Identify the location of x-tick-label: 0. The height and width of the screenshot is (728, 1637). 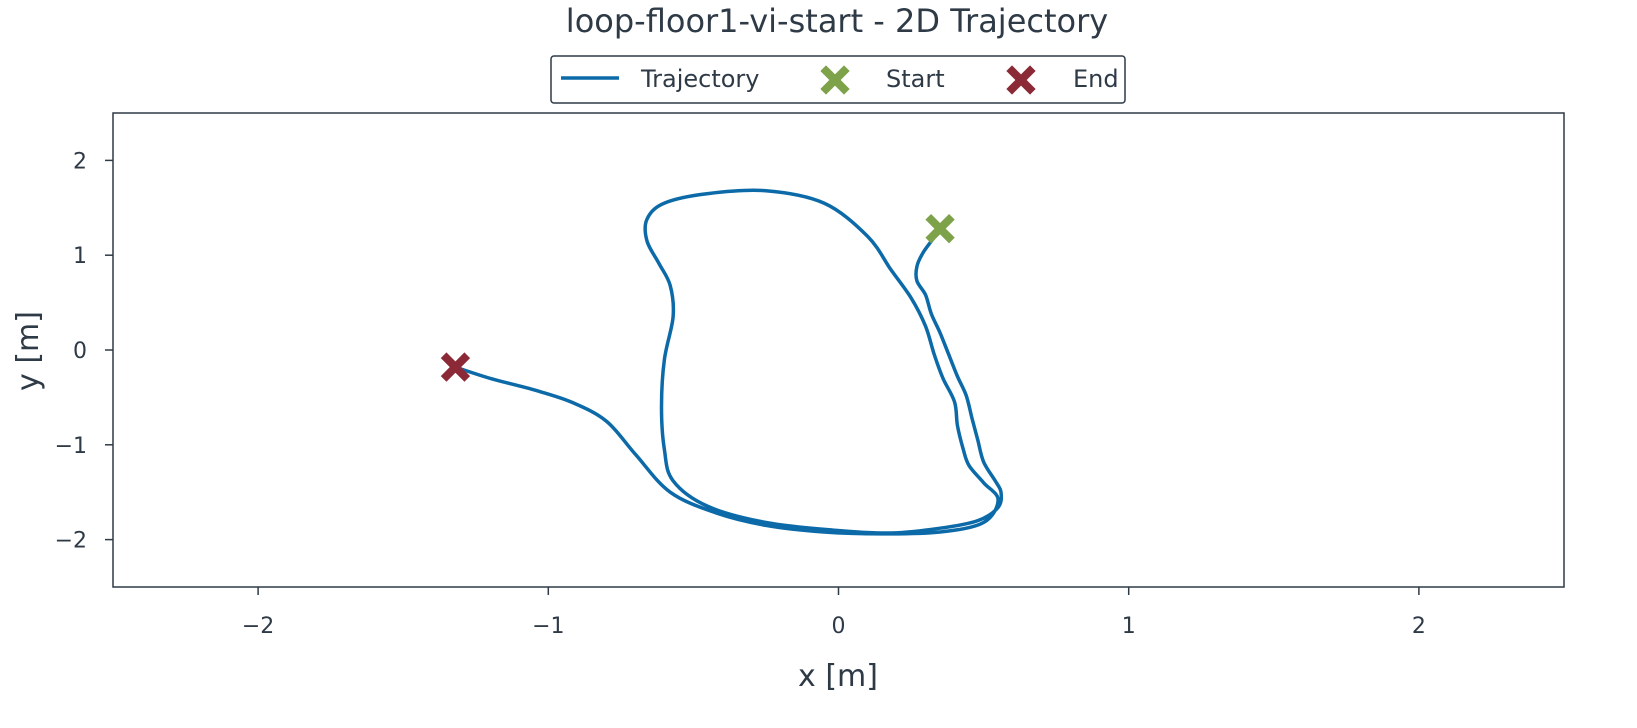
(839, 626).